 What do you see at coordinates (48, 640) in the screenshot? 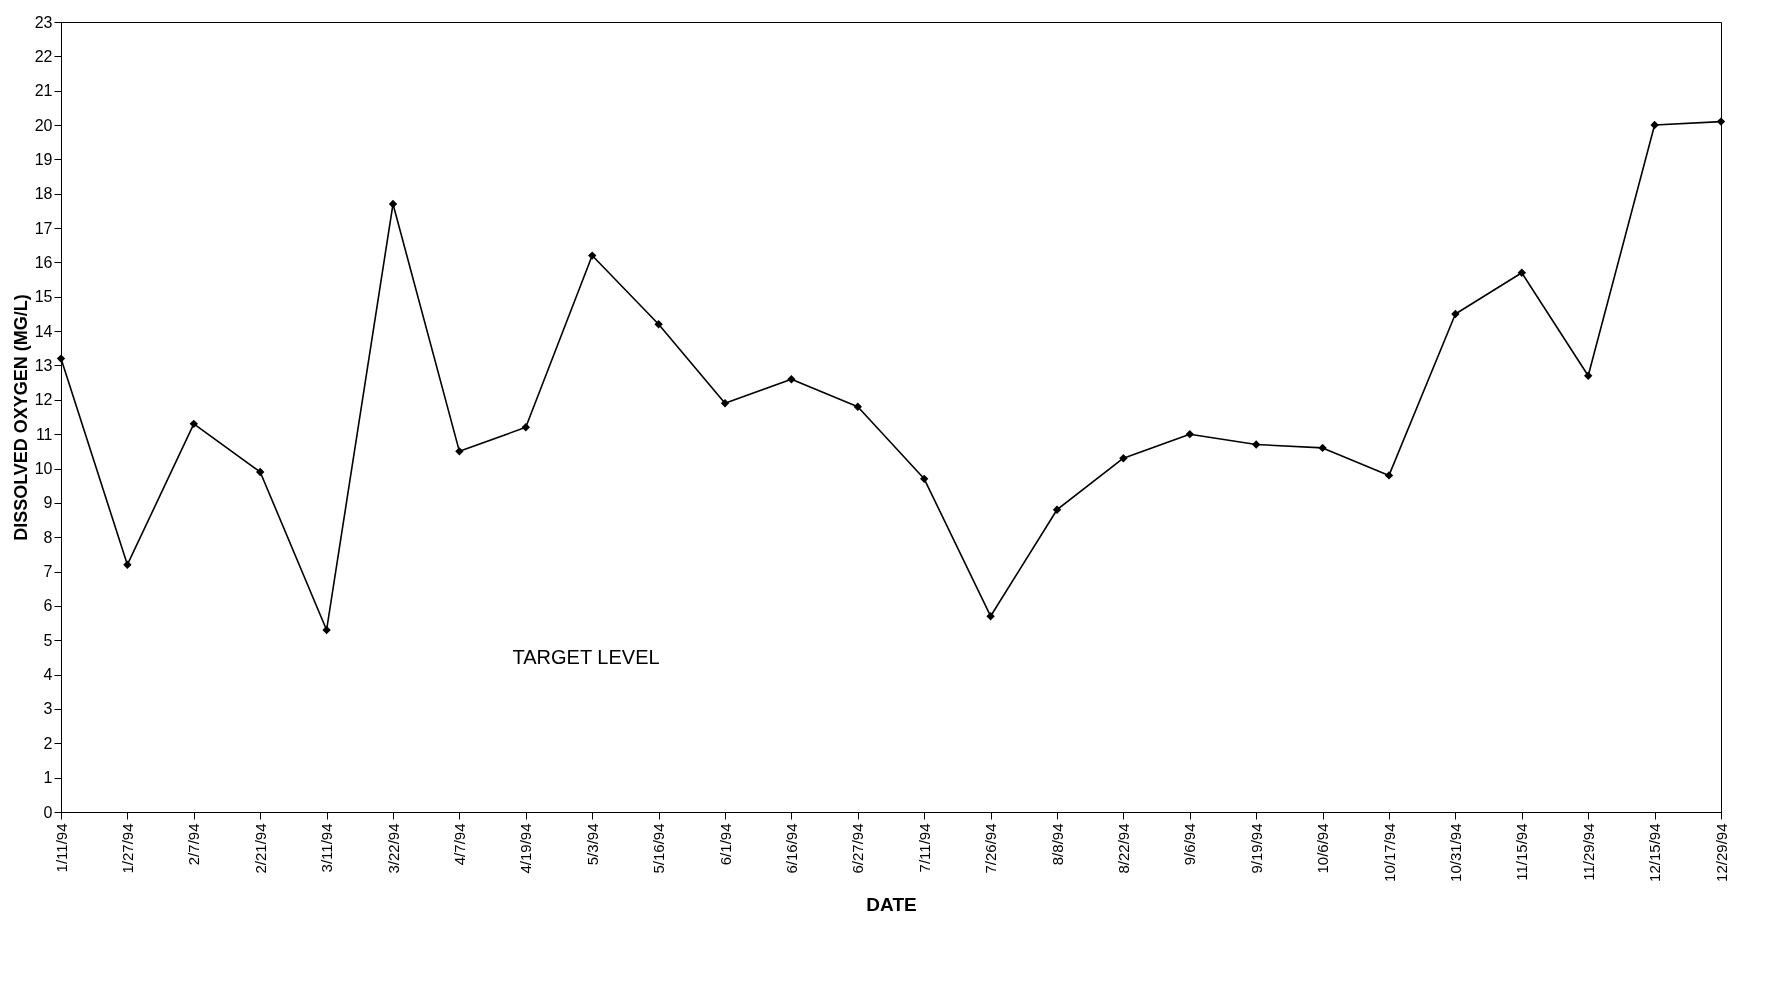
I see `y-tick-label: 5` at bounding box center [48, 640].